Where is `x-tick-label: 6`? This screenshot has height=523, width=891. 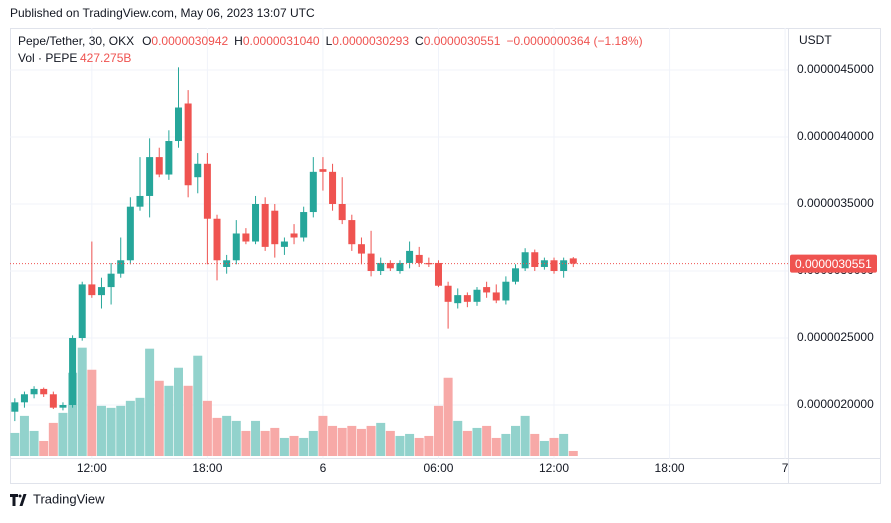 x-tick-label: 6 is located at coordinates (323, 468).